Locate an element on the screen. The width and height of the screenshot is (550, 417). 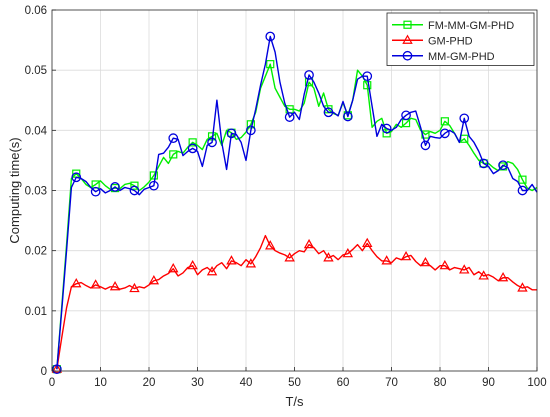
x-tick-label: 100 is located at coordinates (536, 383).